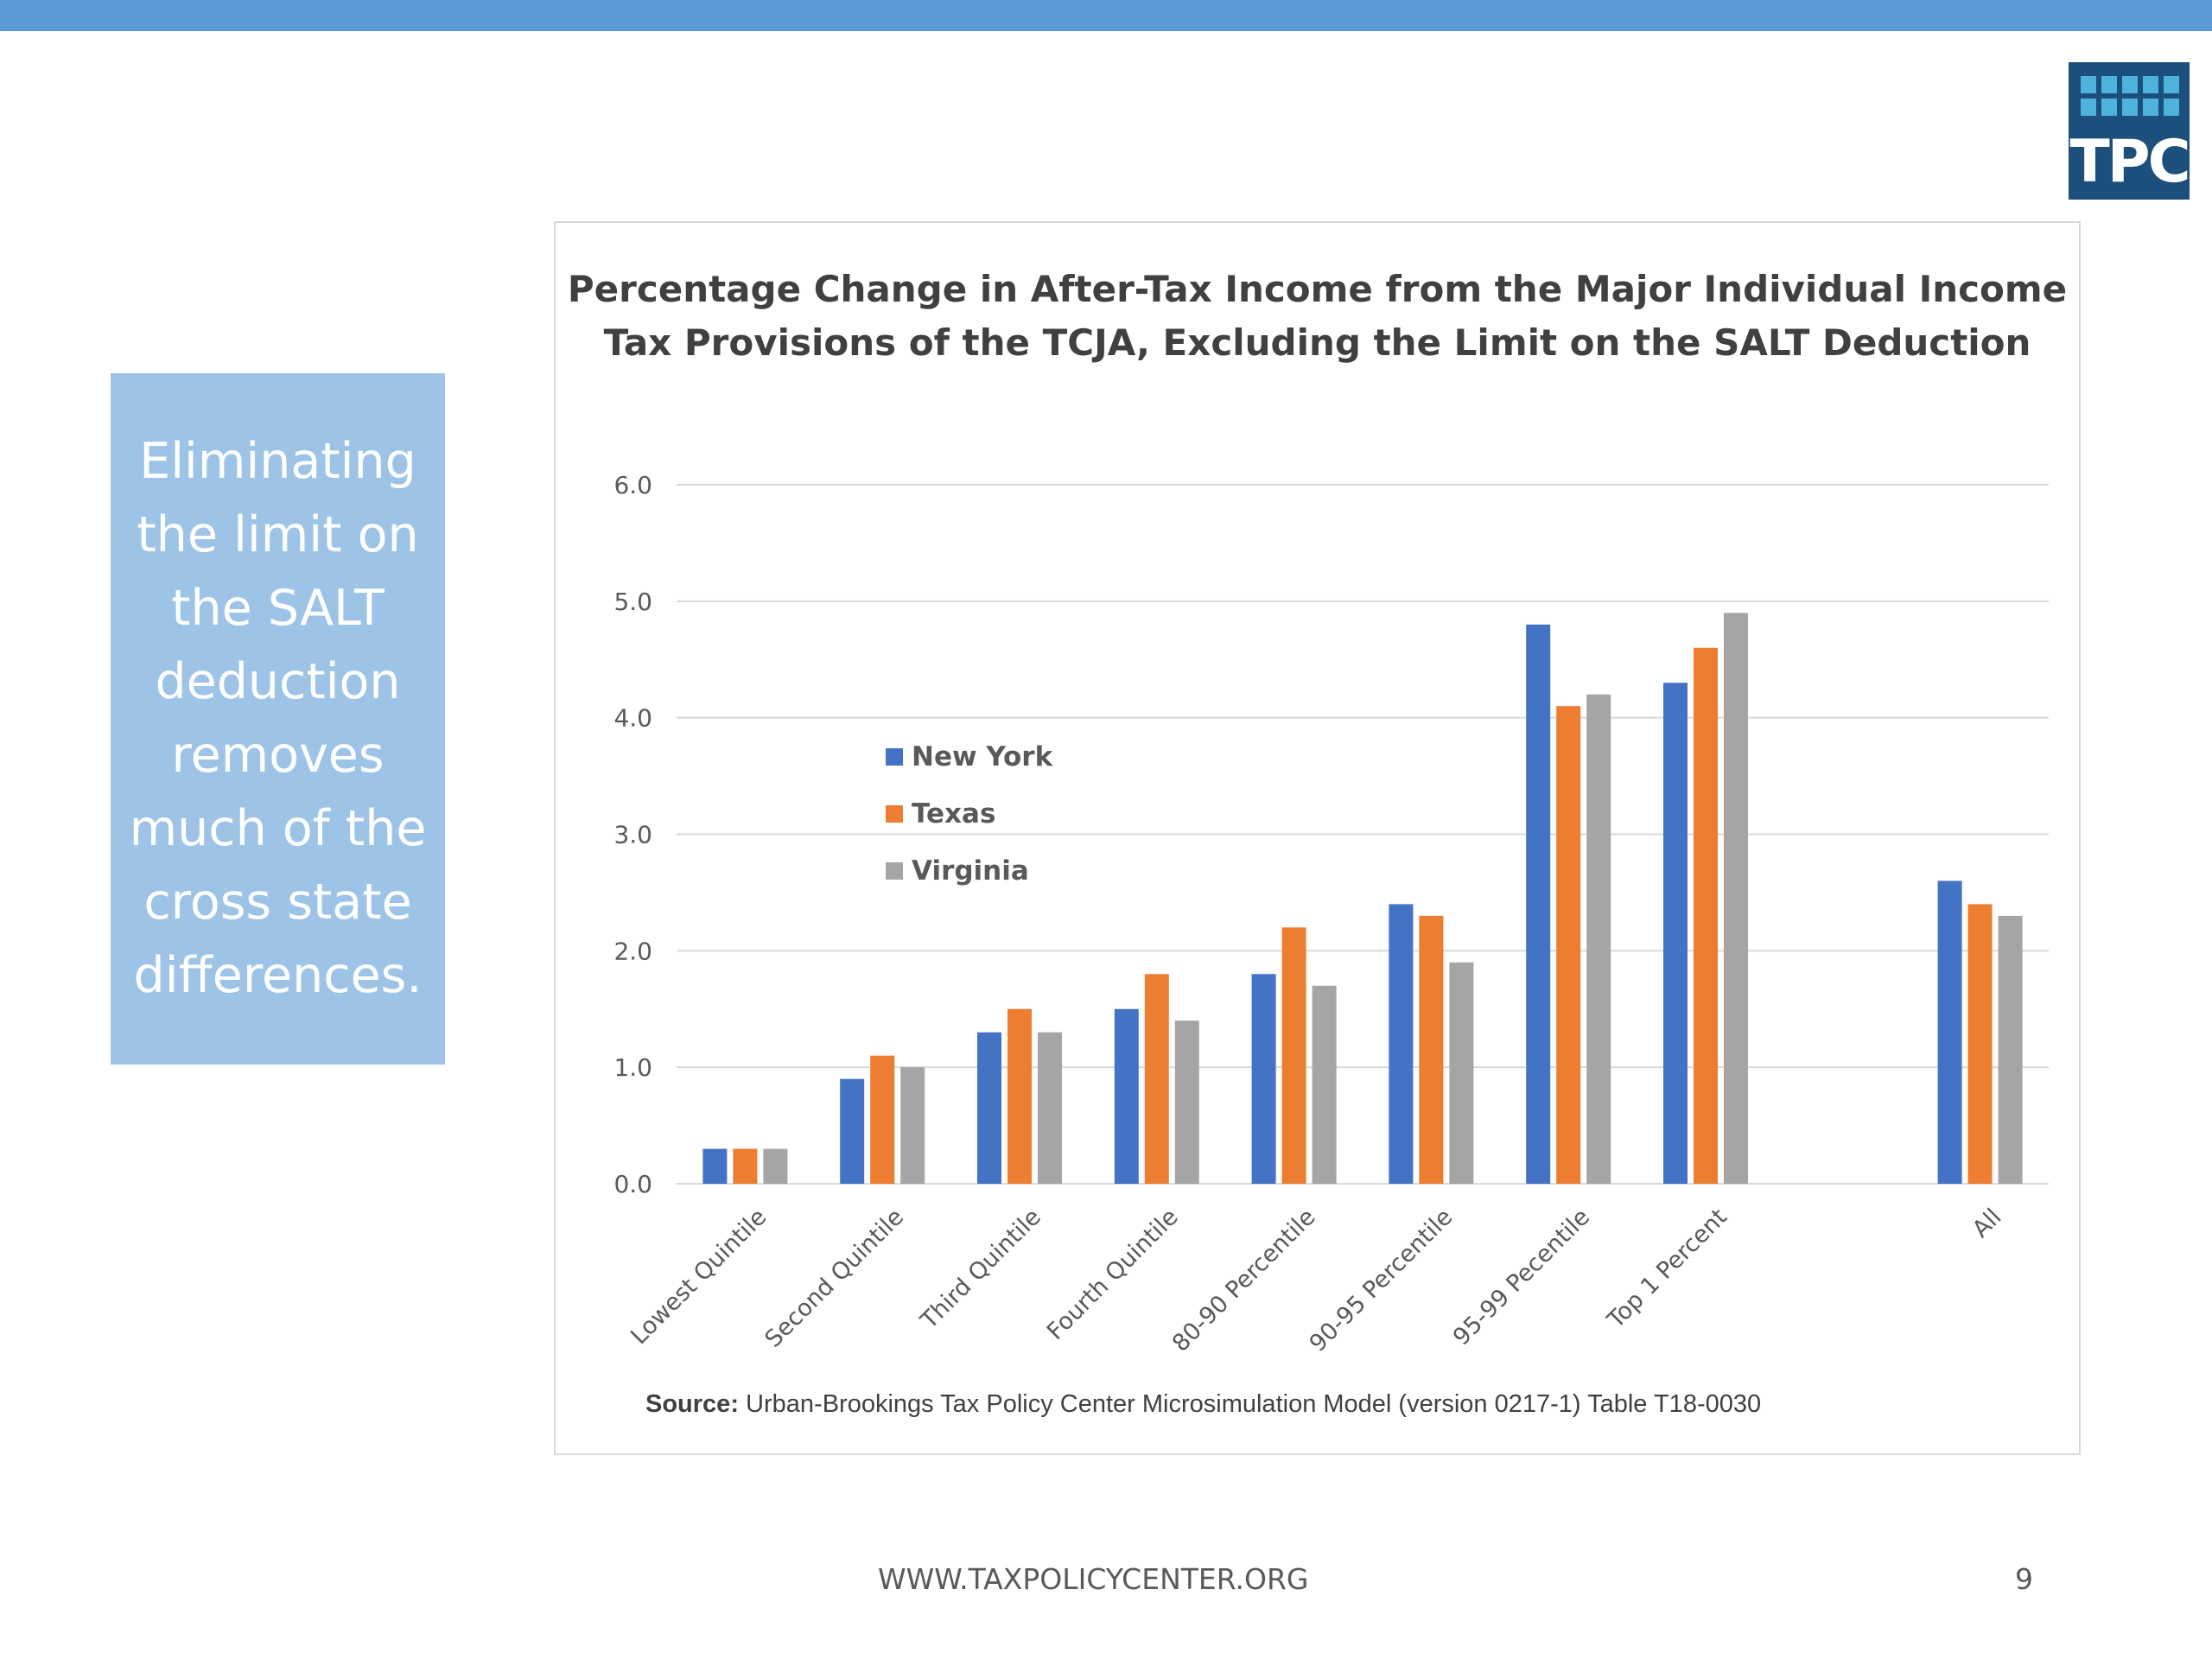  I want to click on x-tick-label: Top 1 Percent, so click(1667, 1269).